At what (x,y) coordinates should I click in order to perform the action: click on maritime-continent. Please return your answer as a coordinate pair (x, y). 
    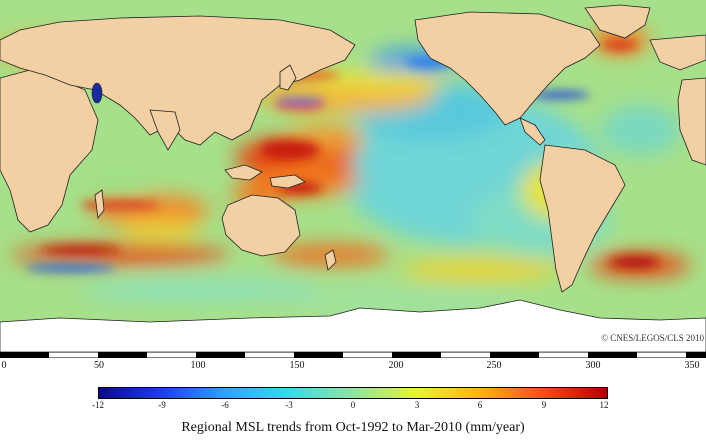
    Looking at the image, I should click on (265, 176).